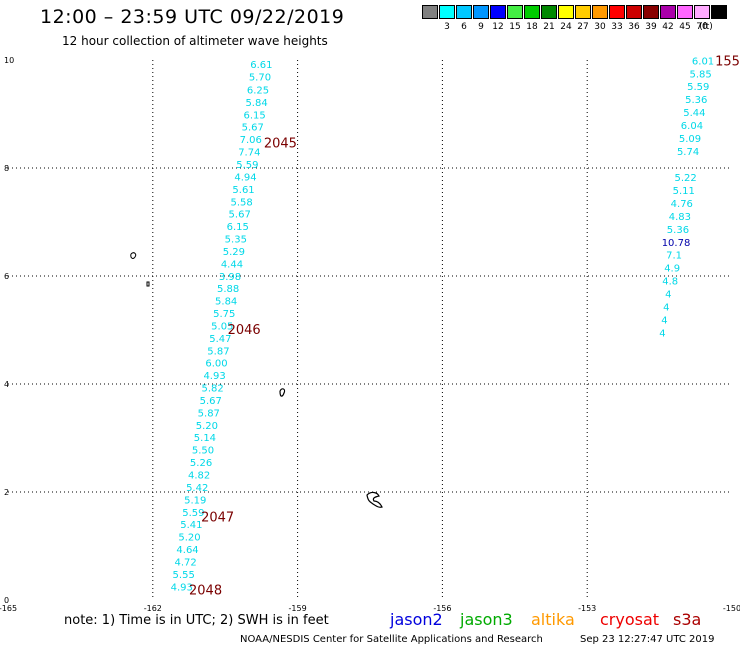 The width and height of the screenshot is (740, 650). I want to click on swh-value: 5.82, so click(213, 389).